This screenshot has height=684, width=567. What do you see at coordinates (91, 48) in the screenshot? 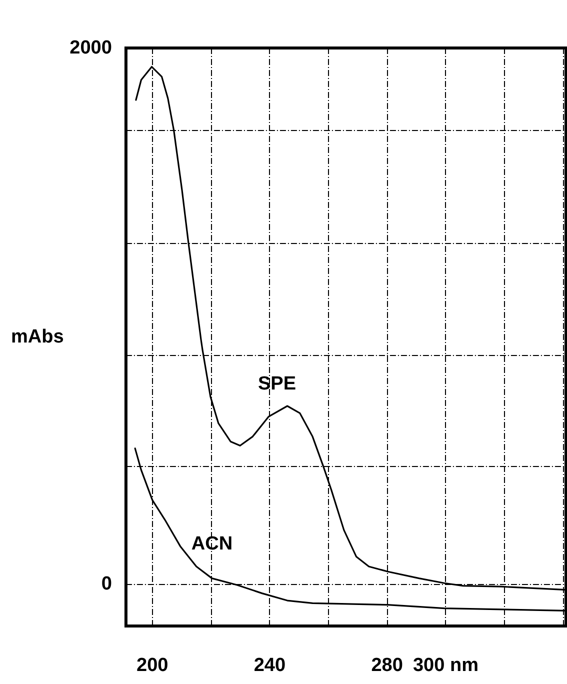
I see `y-tick-label: 2000` at bounding box center [91, 48].